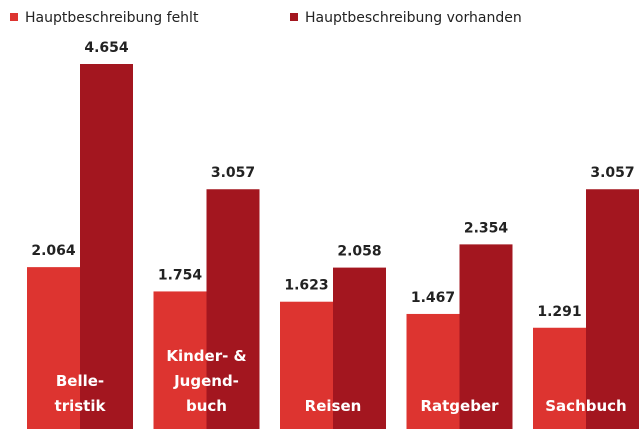 The height and width of the screenshot is (429, 639). What do you see at coordinates (333, 406) in the screenshot?
I see `category-label: Reisen` at bounding box center [333, 406].